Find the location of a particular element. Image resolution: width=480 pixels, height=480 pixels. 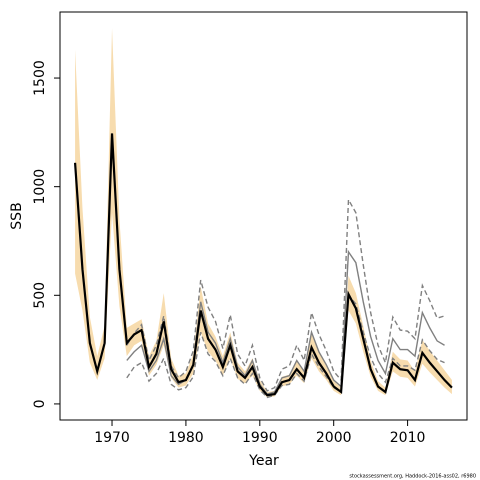

x-tick-label: 1970 is located at coordinates (112, 438).